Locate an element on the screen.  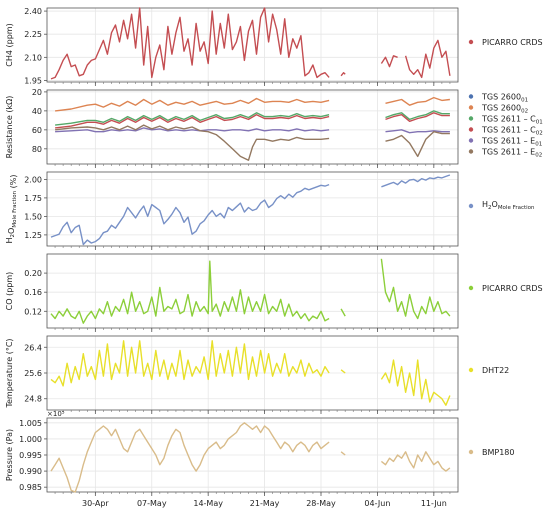
y-tick-label: 40 is located at coordinates (37, 111).